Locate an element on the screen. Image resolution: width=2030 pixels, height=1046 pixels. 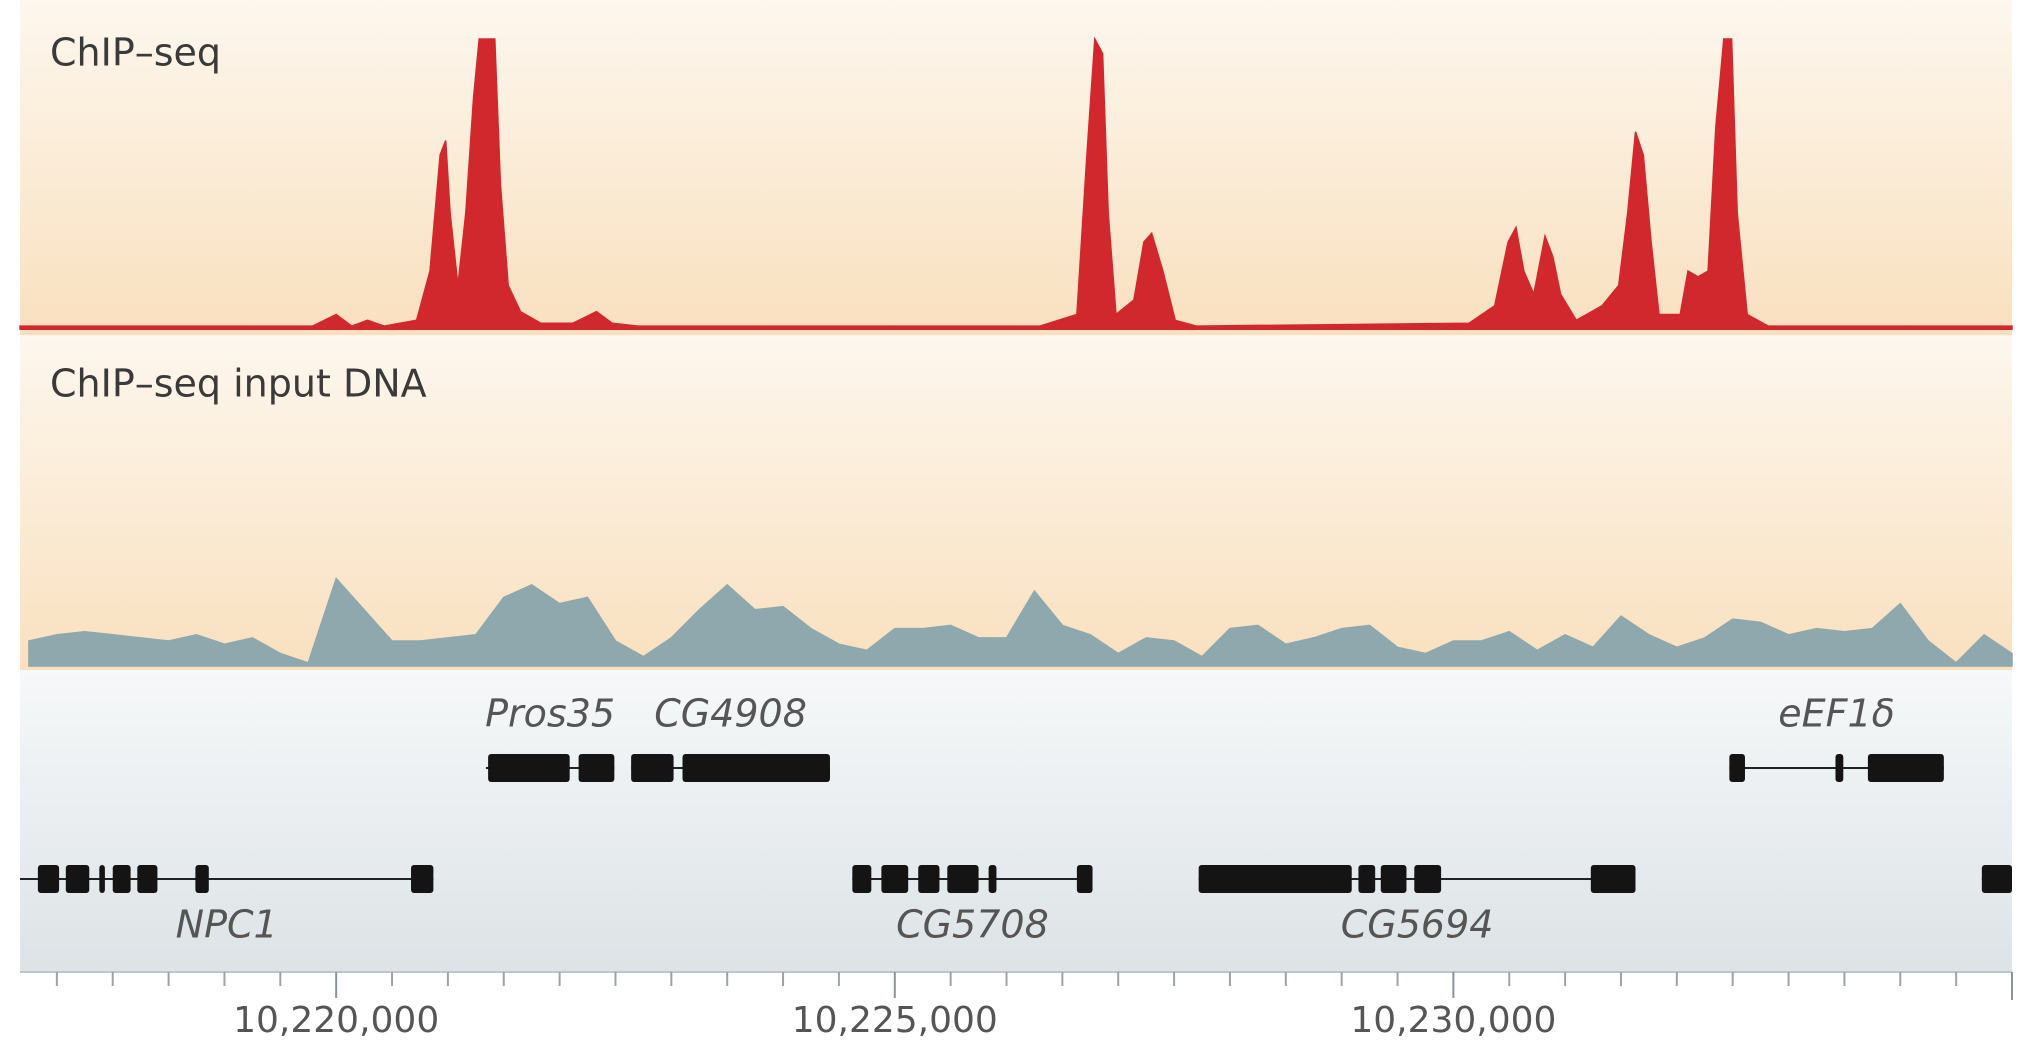
x-tick-label: 10,230,000 is located at coordinates (1453, 1020).